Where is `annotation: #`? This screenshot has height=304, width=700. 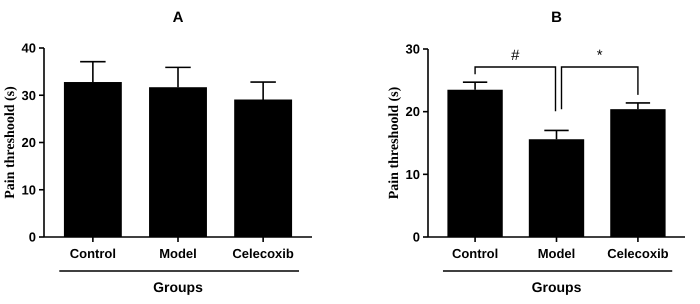 annotation: # is located at coordinates (515, 55).